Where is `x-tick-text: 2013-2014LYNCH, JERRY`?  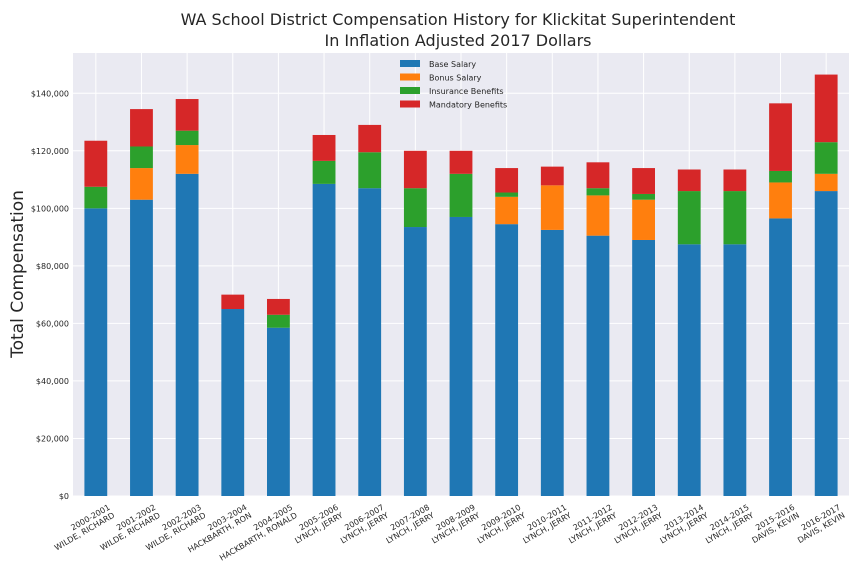
x-tick-text: 2013-2014LYNCH, JERRY is located at coordinates (682, 524).